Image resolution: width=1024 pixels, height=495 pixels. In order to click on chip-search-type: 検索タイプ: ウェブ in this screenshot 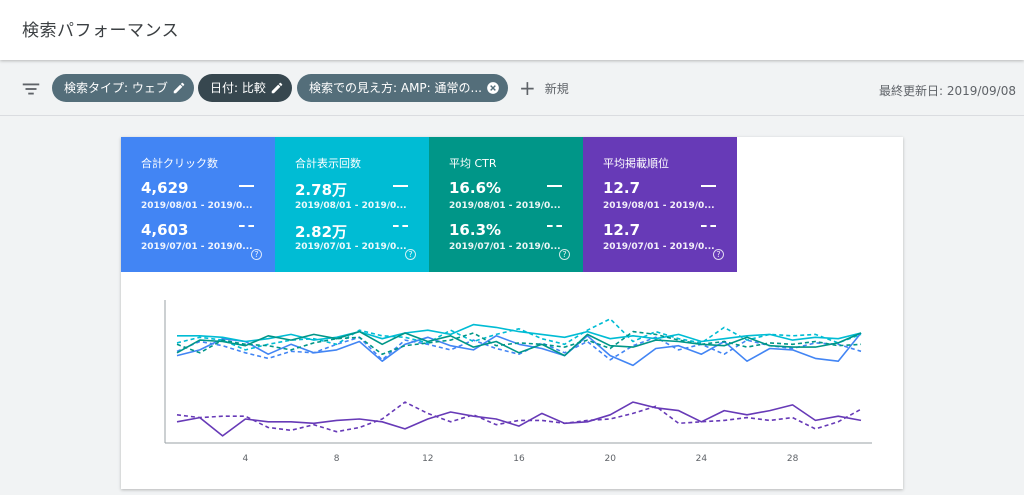, I will do `click(123, 88)`.